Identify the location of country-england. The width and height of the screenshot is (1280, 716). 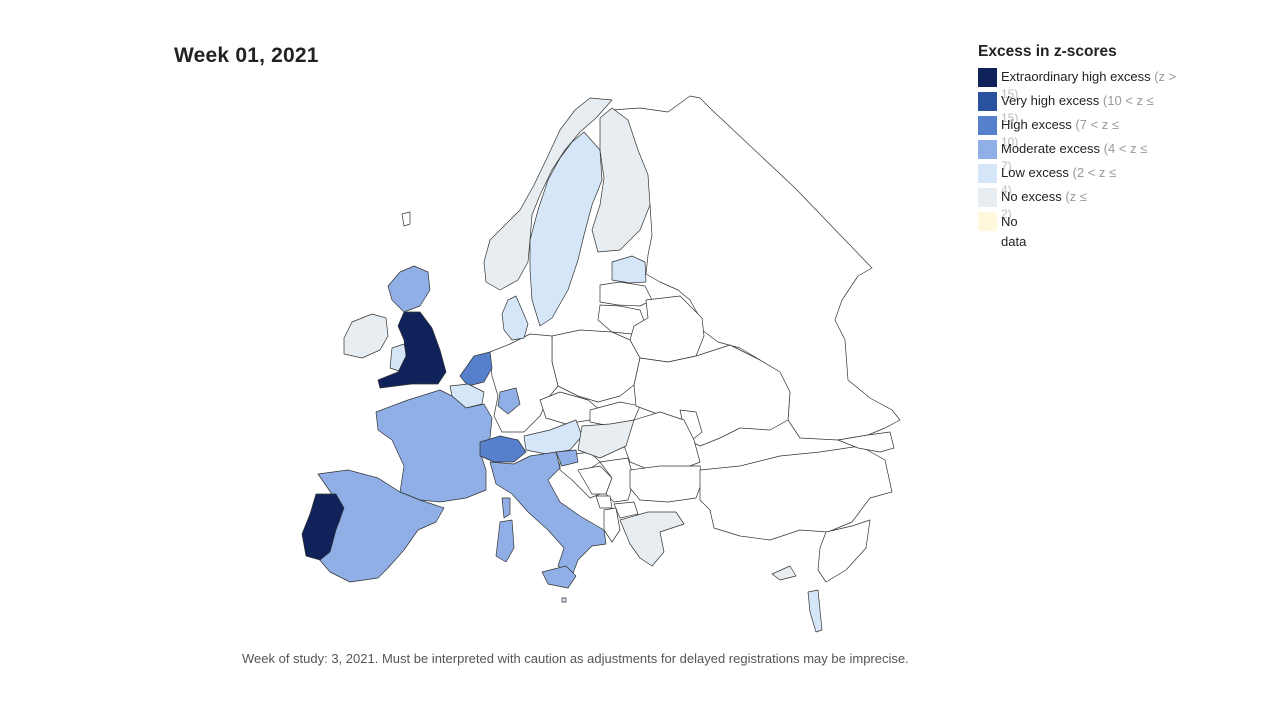
(412, 350).